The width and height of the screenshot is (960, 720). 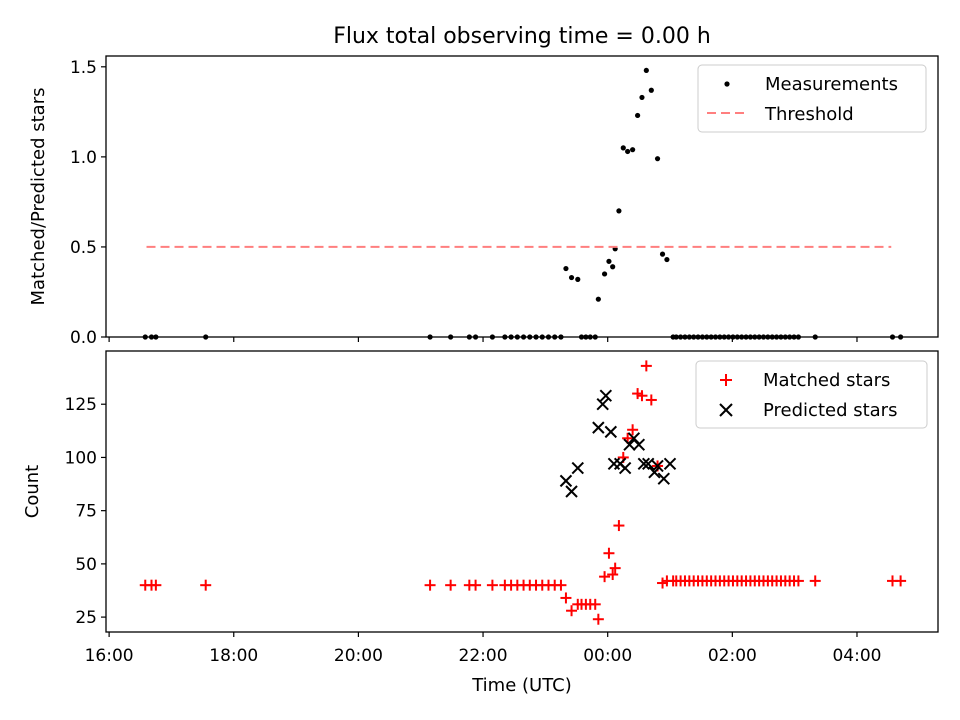 What do you see at coordinates (607, 656) in the screenshot?
I see `x-tick-label: 00:00` at bounding box center [607, 656].